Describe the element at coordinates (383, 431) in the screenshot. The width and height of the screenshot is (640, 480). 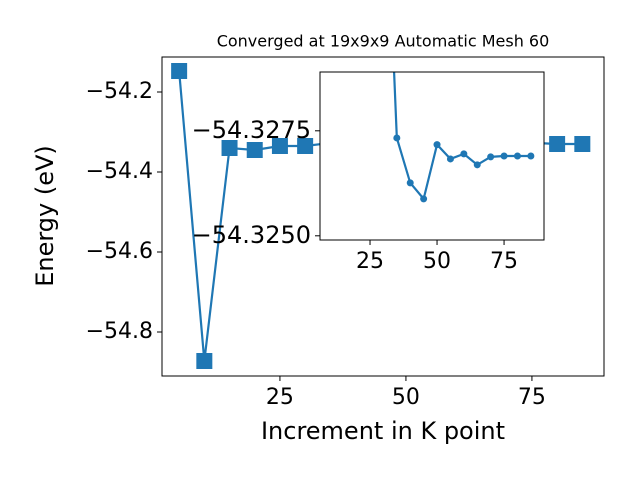
I see `x-axis-label: Increment in K point` at that location.